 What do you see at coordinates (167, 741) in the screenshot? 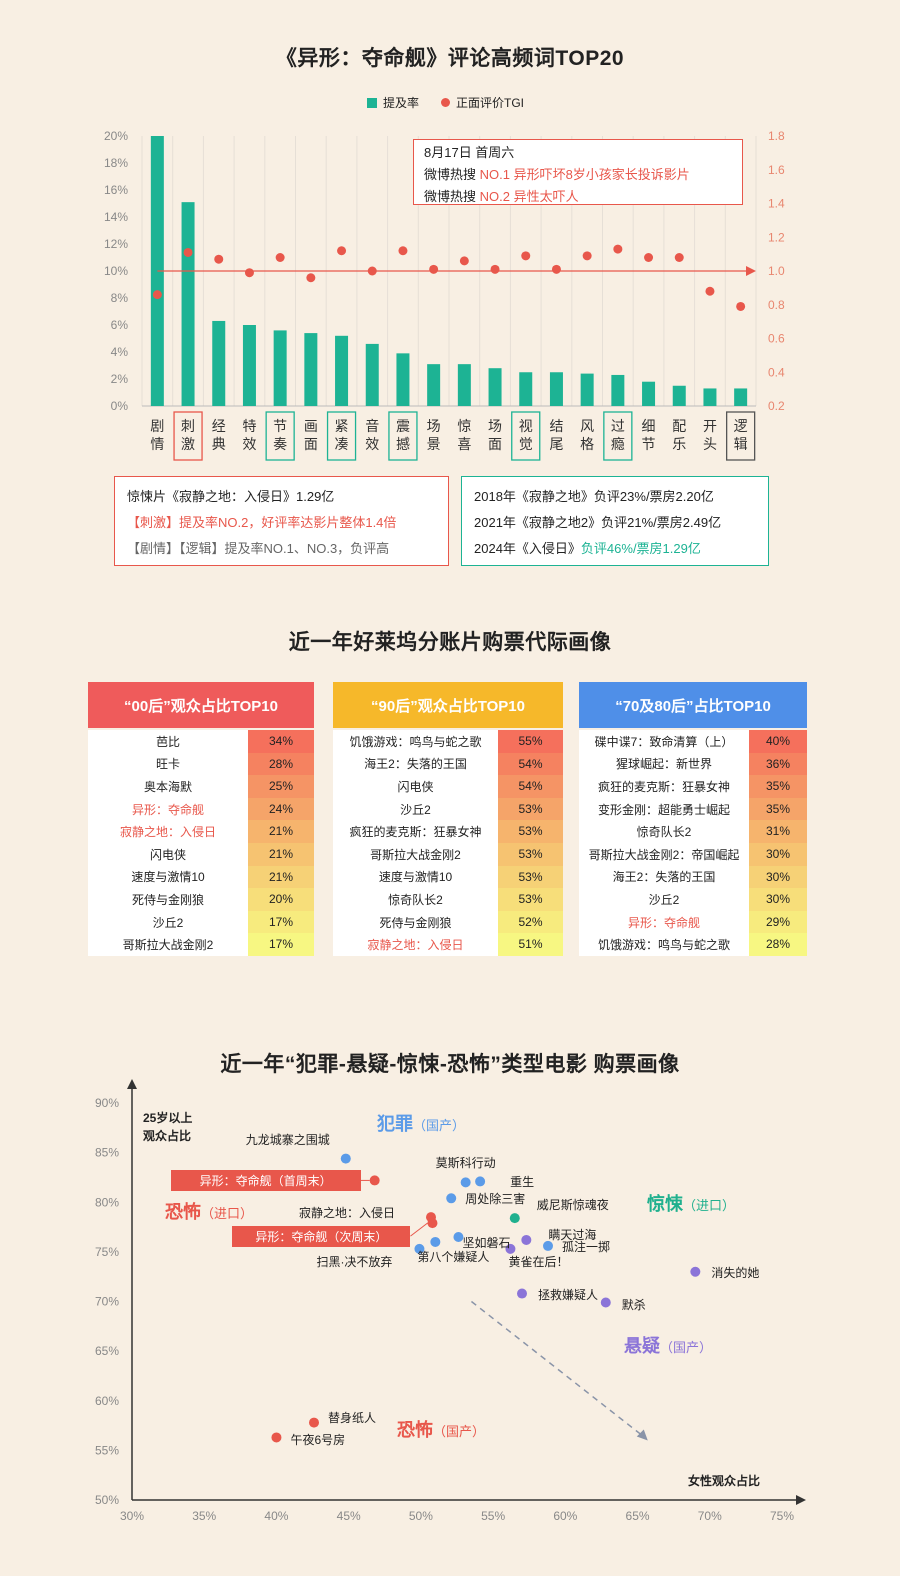
I see `panel-row-name: 芭比` at bounding box center [167, 741].